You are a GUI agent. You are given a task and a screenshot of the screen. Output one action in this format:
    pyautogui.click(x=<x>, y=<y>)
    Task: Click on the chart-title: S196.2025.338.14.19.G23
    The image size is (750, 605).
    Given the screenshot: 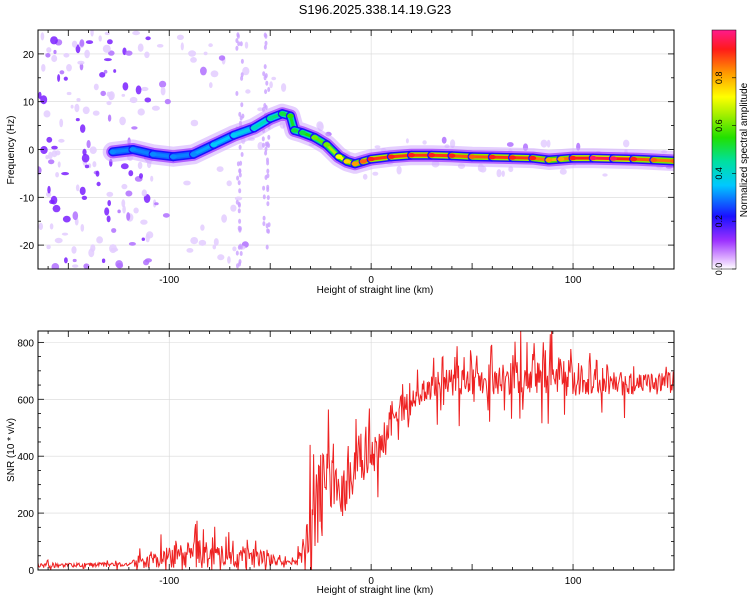 What is the action you would take?
    pyautogui.click(x=375, y=9)
    